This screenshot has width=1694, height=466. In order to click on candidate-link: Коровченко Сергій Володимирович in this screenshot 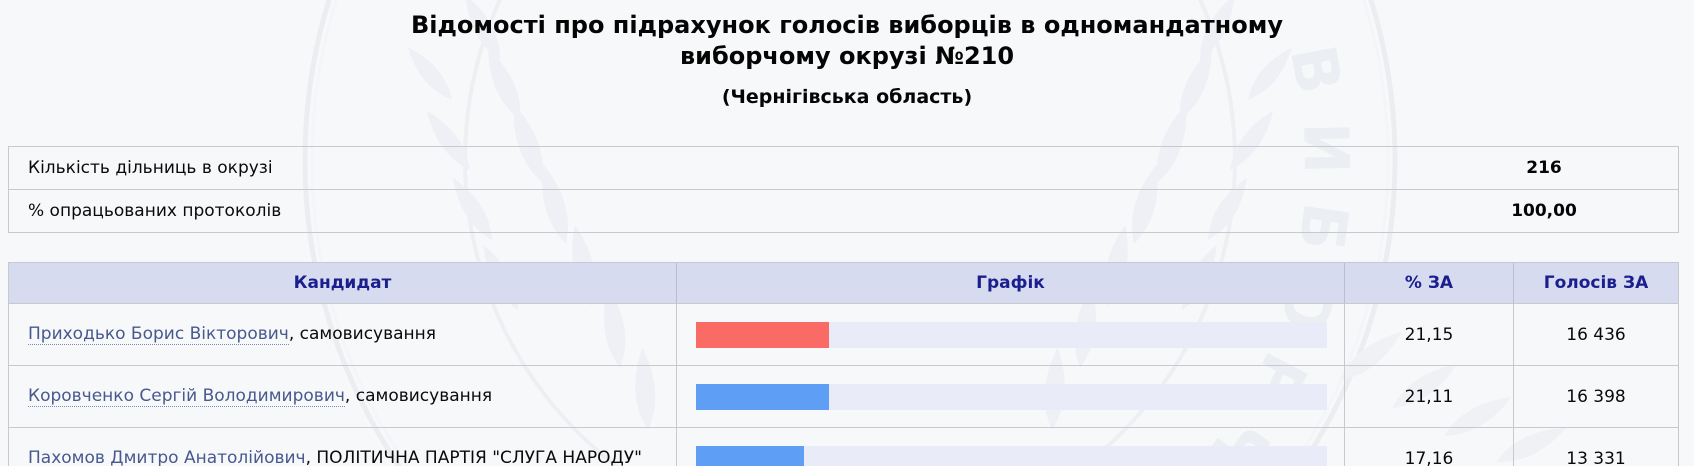, I will do `click(186, 396)`.